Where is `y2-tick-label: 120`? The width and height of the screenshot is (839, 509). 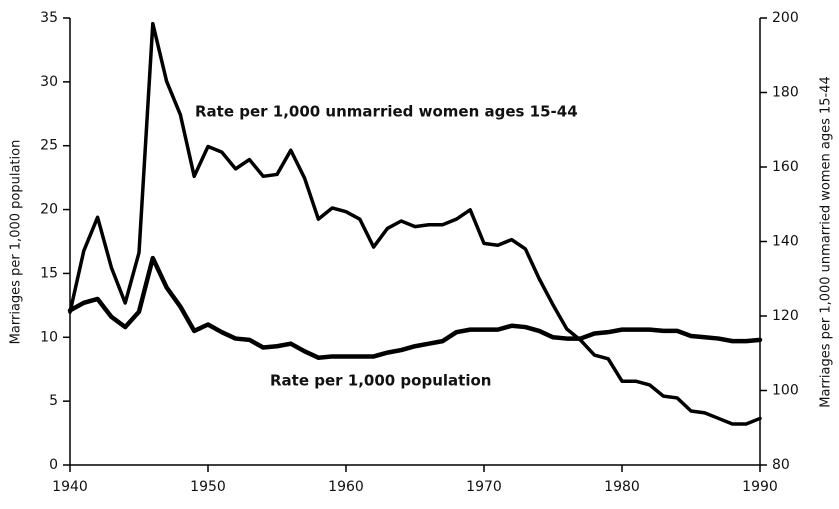
y2-tick-label: 120 is located at coordinates (785, 316).